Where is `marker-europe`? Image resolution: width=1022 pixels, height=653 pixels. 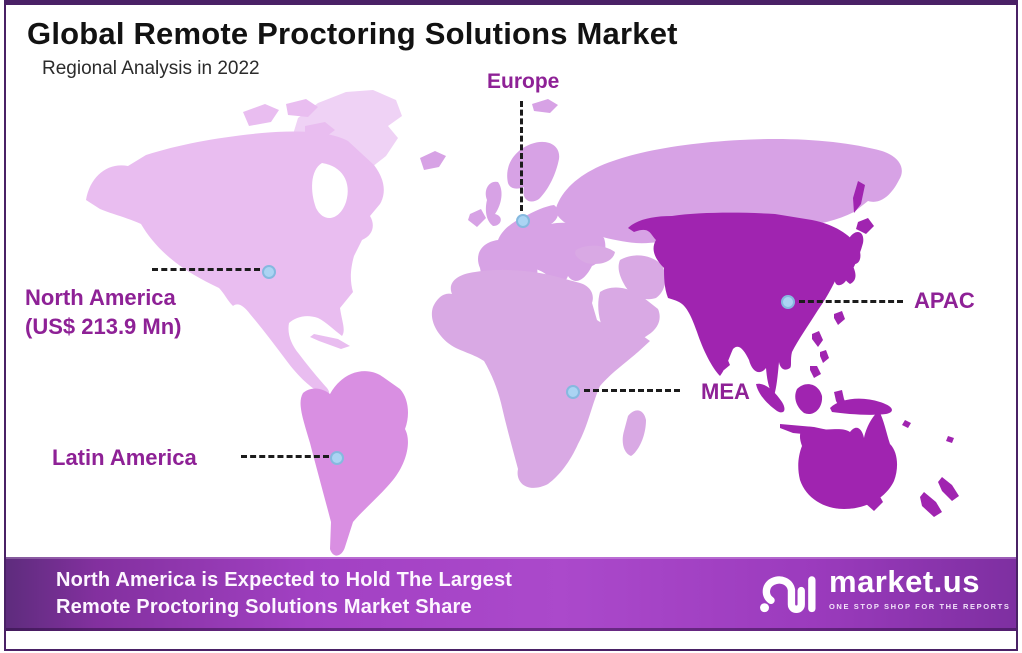 marker-europe is located at coordinates (523, 221).